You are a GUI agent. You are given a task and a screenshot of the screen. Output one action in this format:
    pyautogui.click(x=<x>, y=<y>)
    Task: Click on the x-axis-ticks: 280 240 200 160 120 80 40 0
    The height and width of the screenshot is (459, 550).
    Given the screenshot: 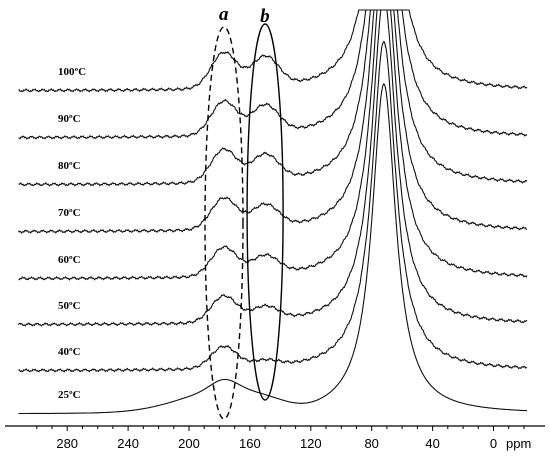 What is the action you would take?
    pyautogui.click(x=280, y=438)
    